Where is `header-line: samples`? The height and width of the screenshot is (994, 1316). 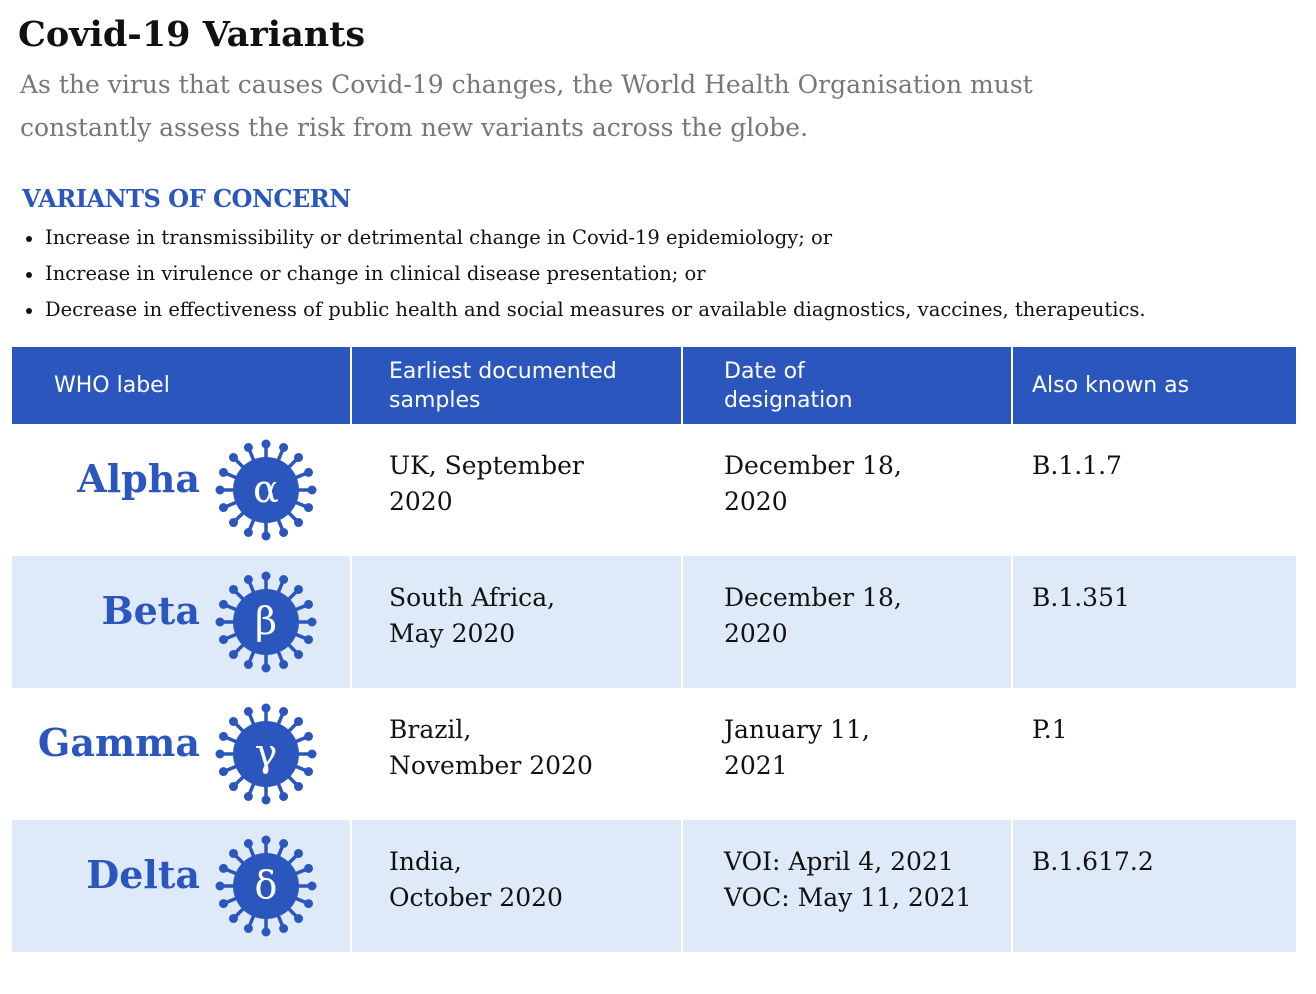 header-line: samples is located at coordinates (435, 400).